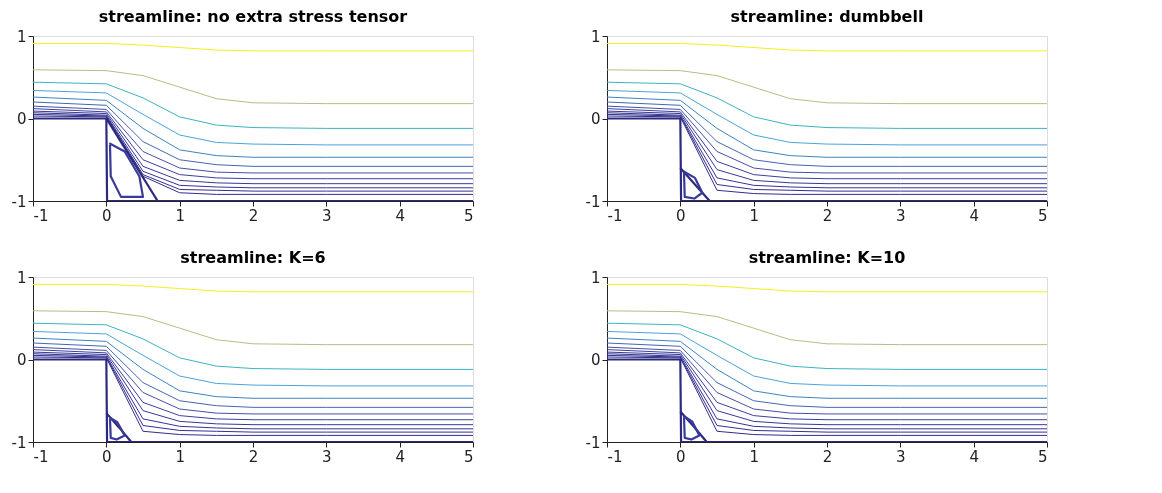 The image size is (1162, 493). What do you see at coordinates (827, 257) in the screenshot?
I see `chart-title: streamline: K=10` at bounding box center [827, 257].